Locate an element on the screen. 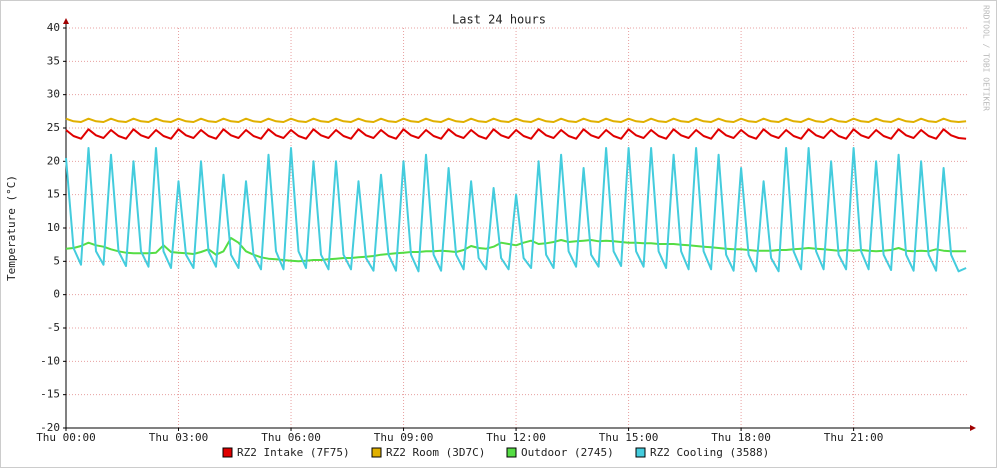 The height and width of the screenshot is (468, 997). y-tick-label: 25 is located at coordinates (53, 127).